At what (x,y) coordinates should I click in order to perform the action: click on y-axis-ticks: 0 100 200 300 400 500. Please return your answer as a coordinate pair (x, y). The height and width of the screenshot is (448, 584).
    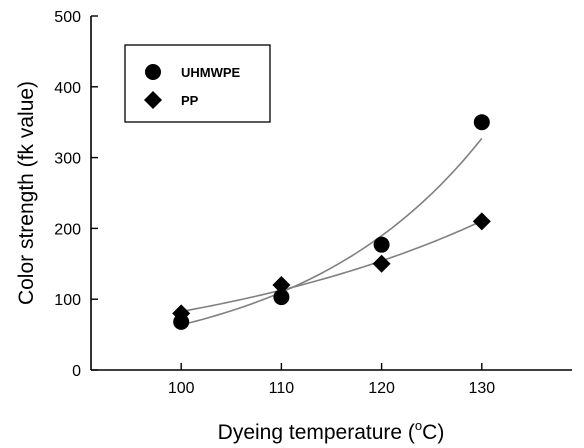
    Looking at the image, I should click on (76, 194).